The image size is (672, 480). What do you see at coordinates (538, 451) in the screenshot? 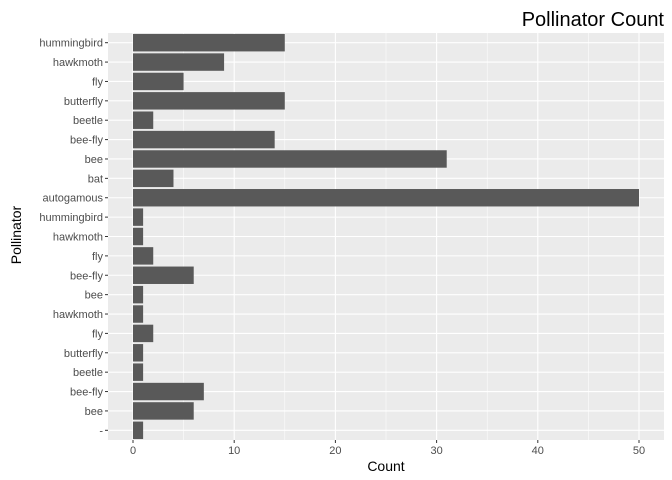
I see `x-tick-label: 40` at bounding box center [538, 451].